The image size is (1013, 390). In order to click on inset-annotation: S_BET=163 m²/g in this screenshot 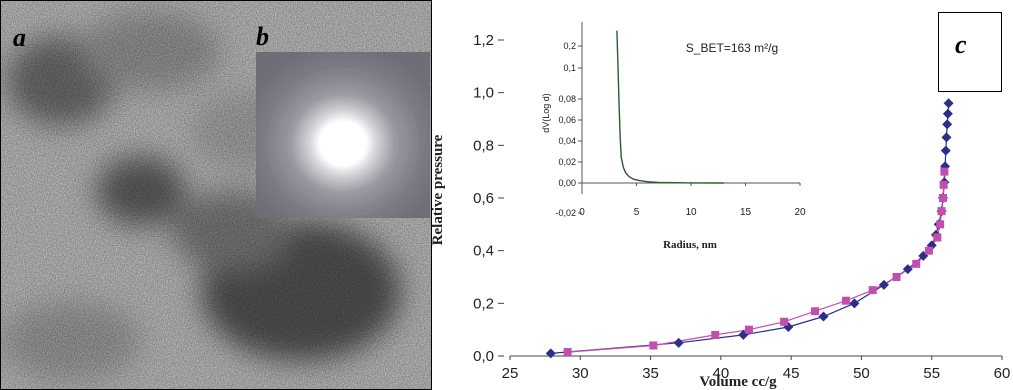, I will do `click(732, 48)`.